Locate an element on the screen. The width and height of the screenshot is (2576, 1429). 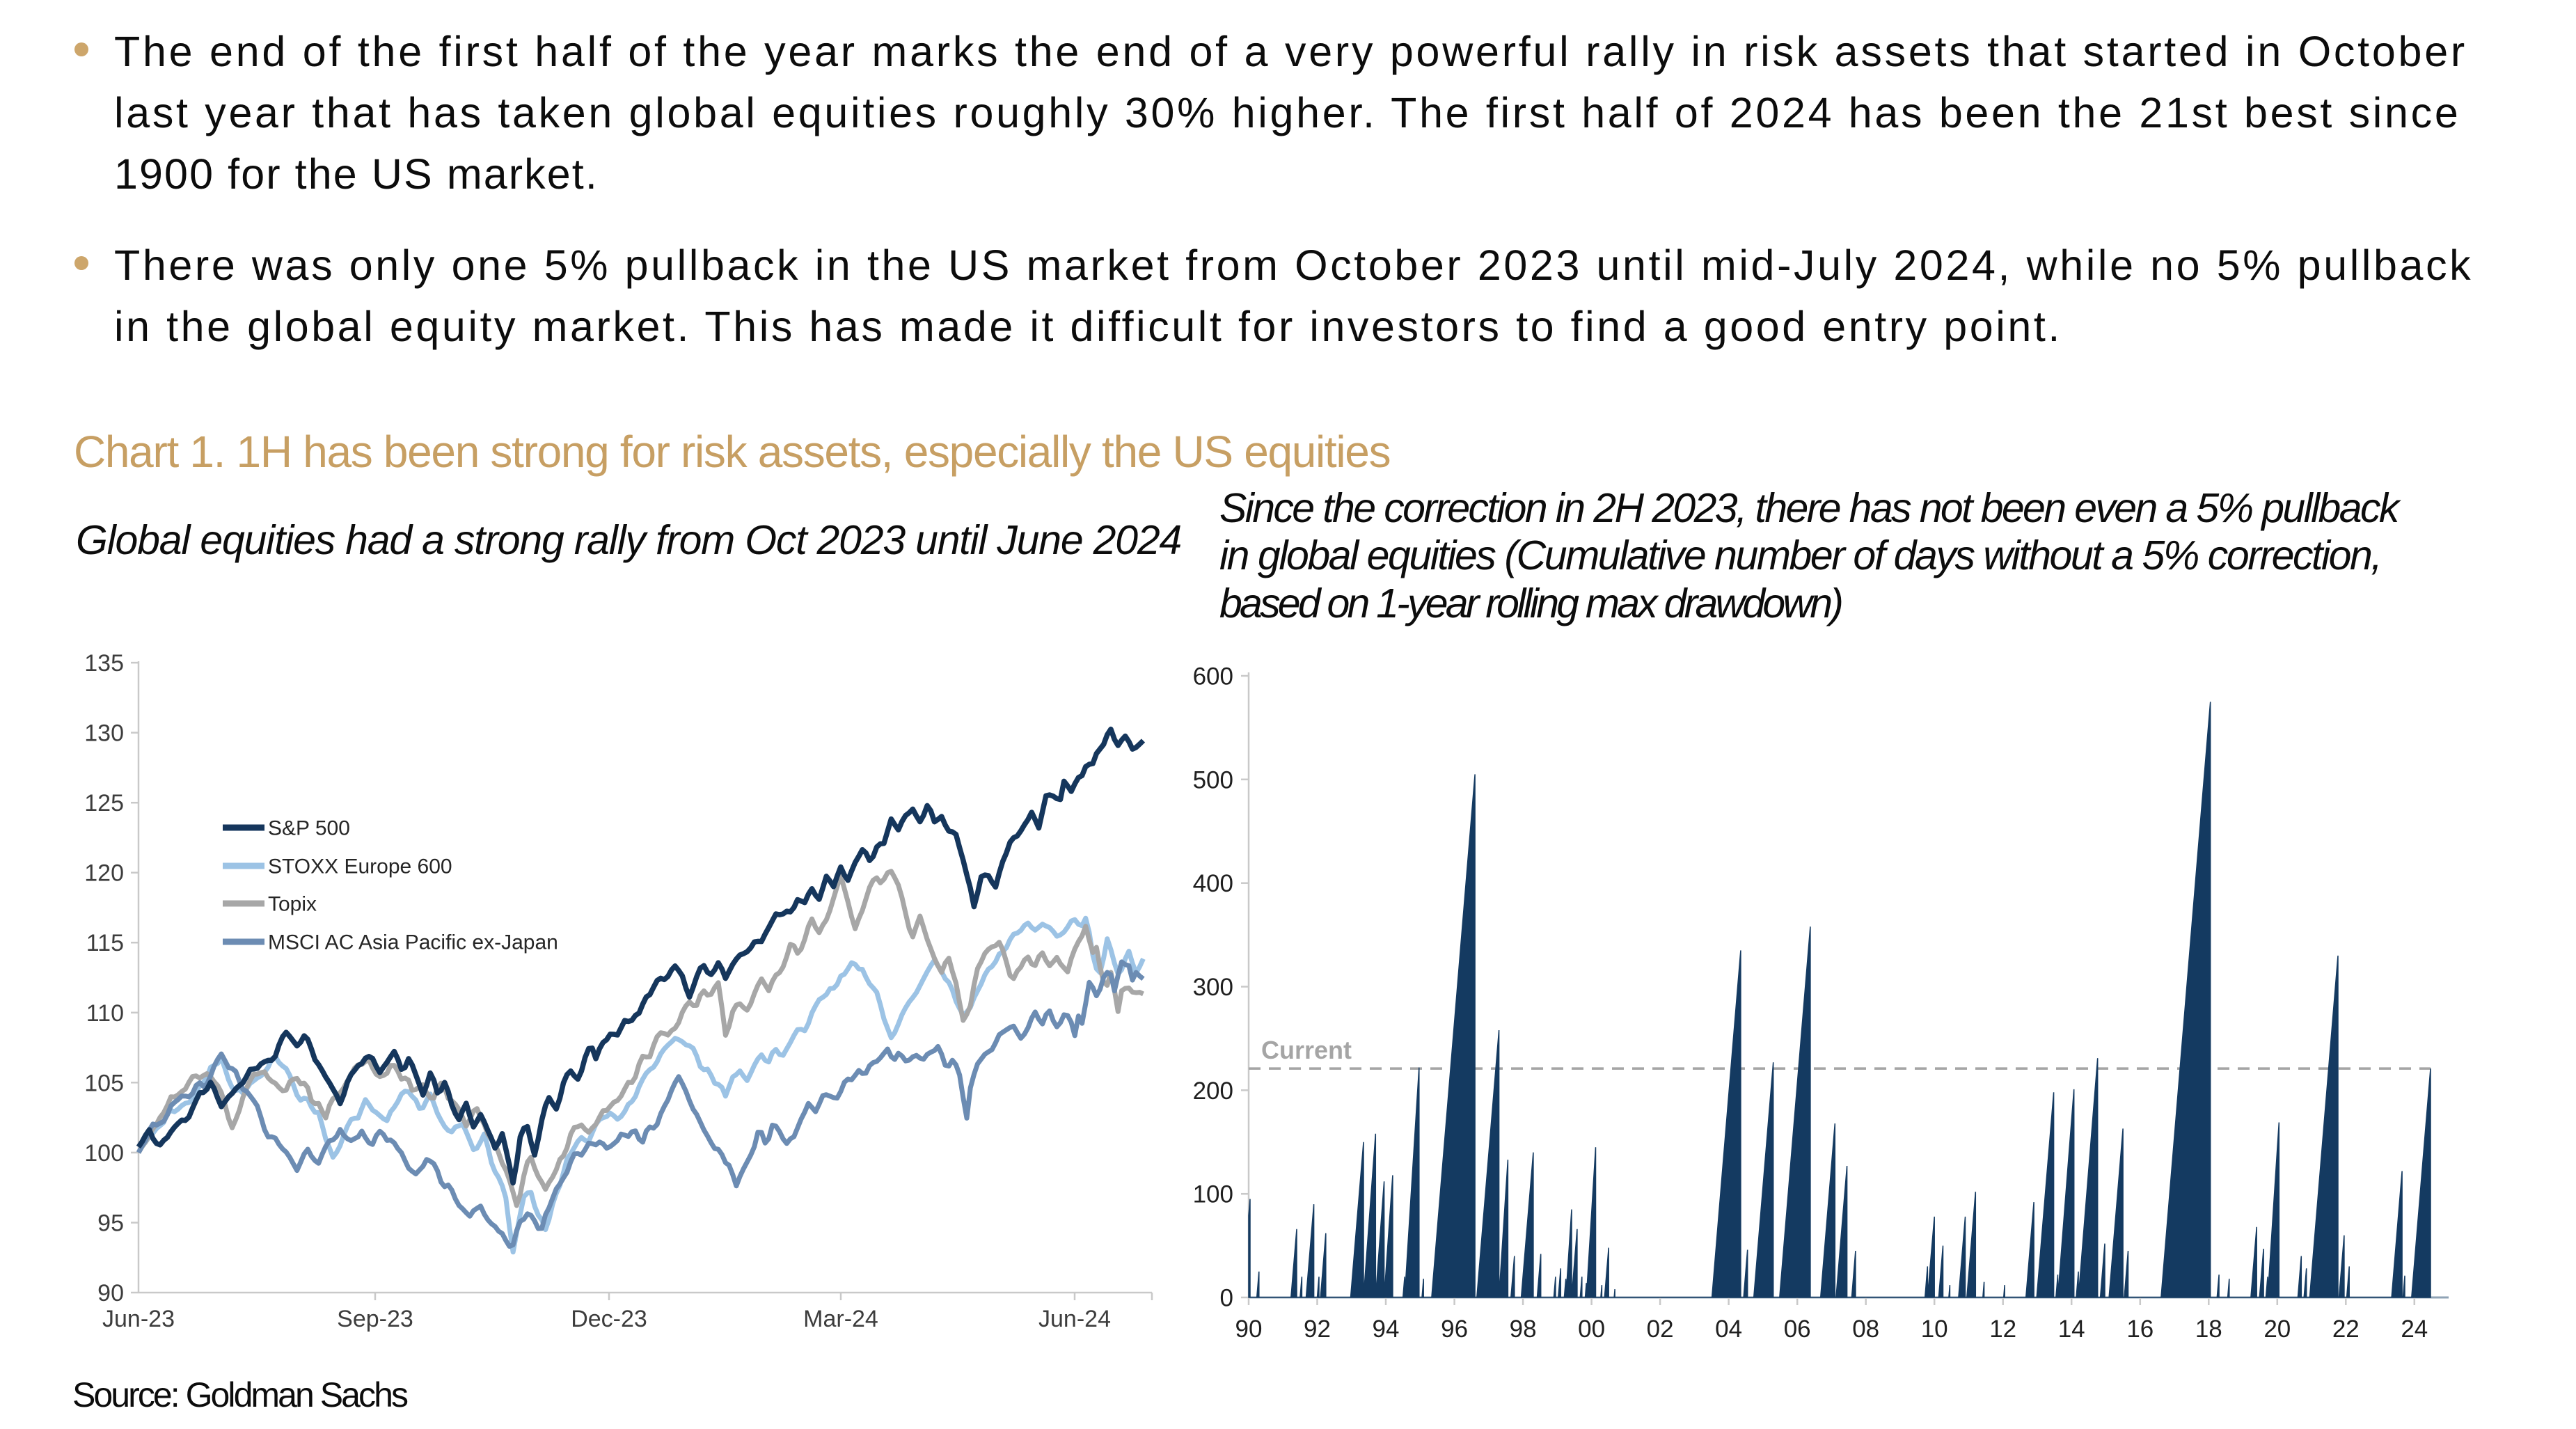
svg-text: 115 is located at coordinates (105, 943).